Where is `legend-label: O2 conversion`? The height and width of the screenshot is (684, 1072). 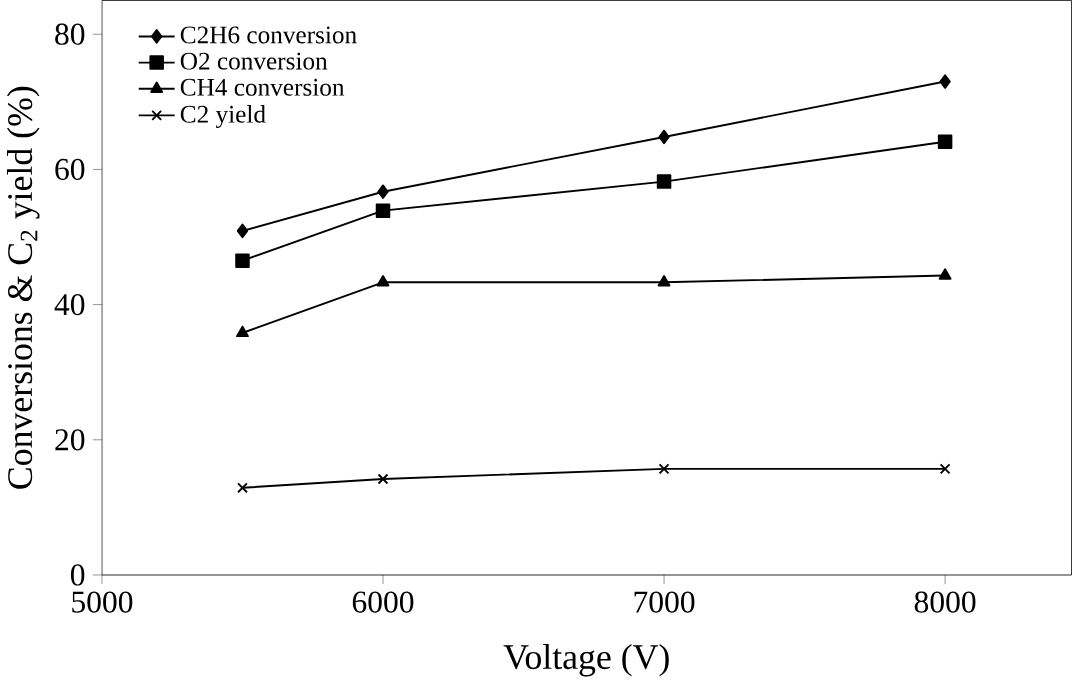
legend-label: O2 conversion is located at coordinates (254, 61).